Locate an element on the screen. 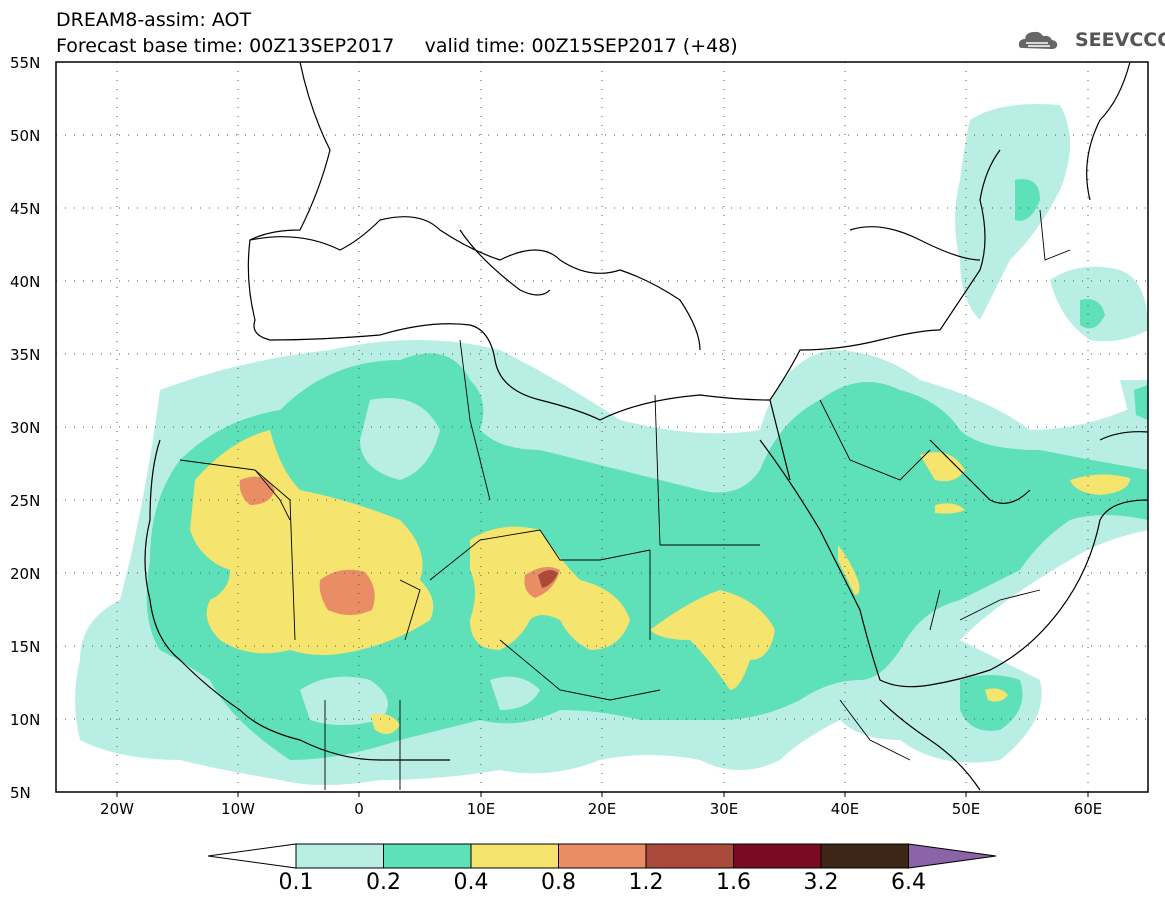 The width and height of the screenshot is (1165, 905). lat-label-5n: 5N is located at coordinates (20, 793).